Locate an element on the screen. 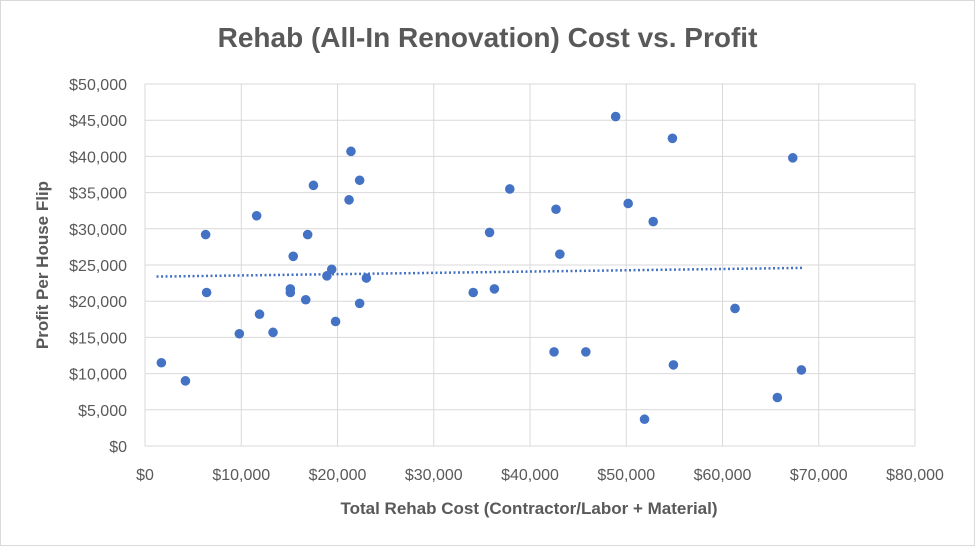  trendline-group is located at coordinates (479, 272).